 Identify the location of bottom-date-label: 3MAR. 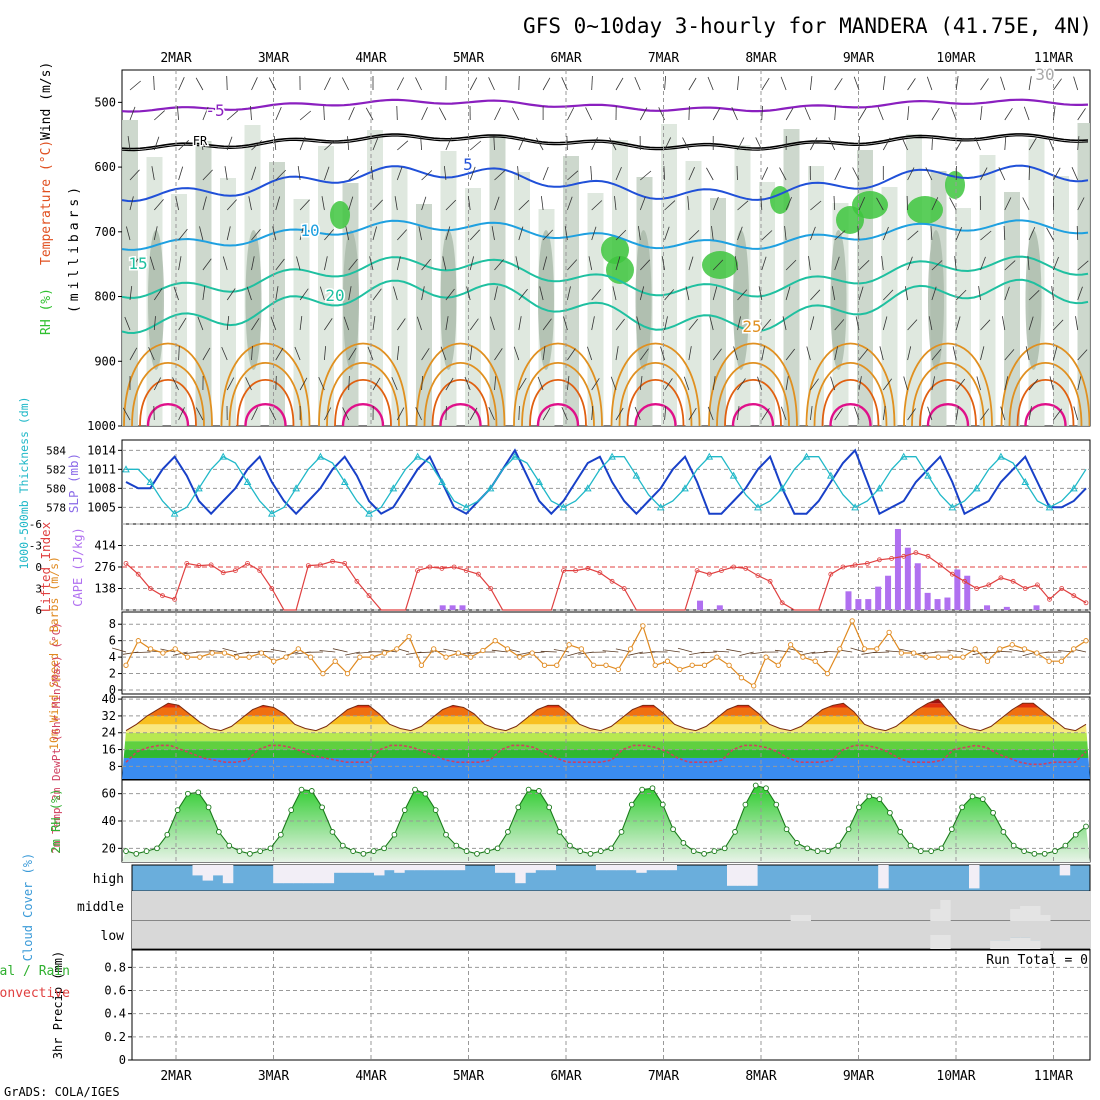
(273, 1076).